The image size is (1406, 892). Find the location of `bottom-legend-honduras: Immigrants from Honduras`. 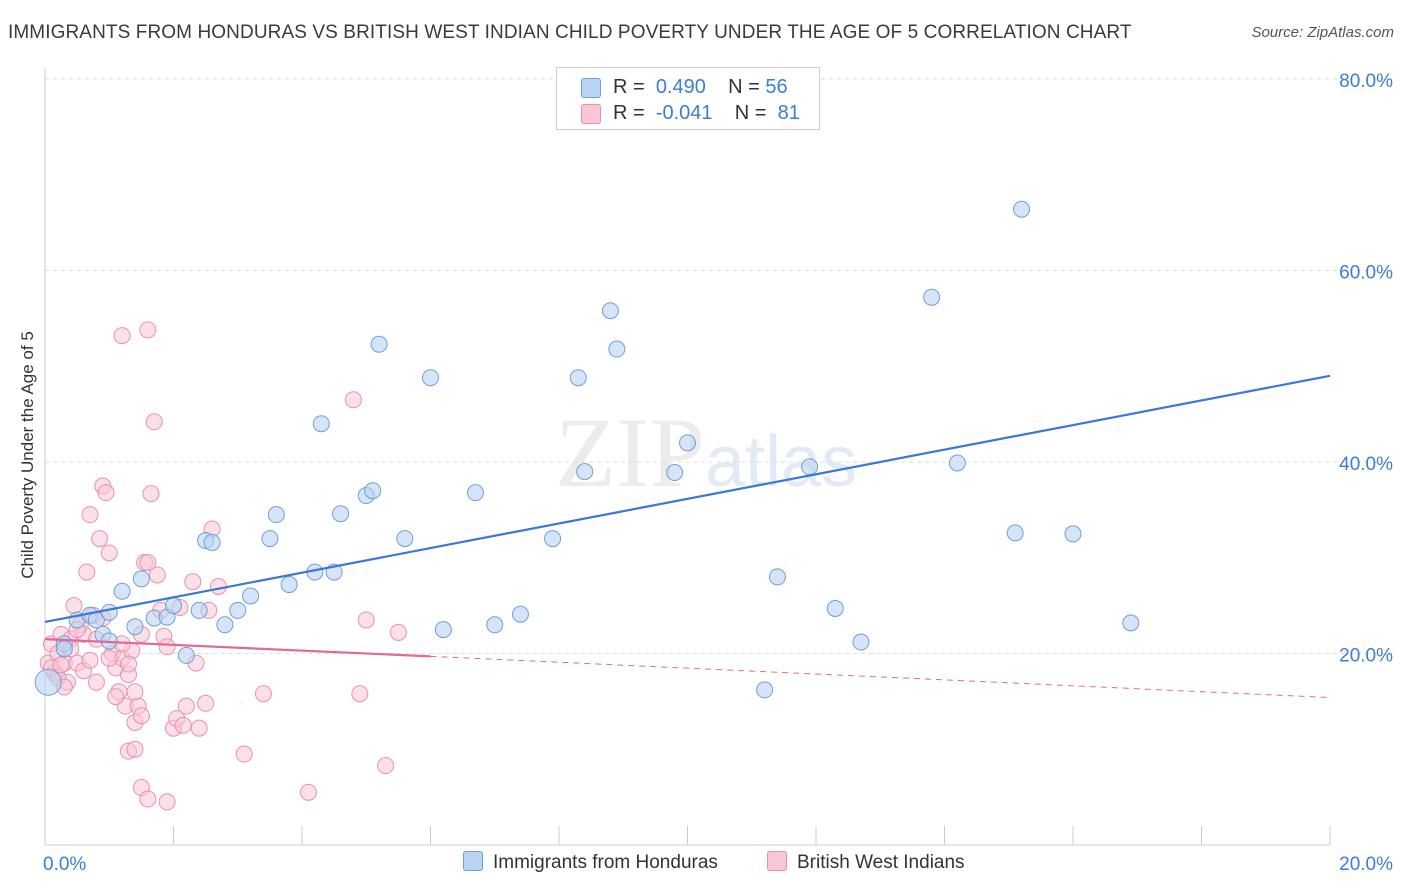

bottom-legend-honduras: Immigrants from Honduras is located at coordinates (590, 862).